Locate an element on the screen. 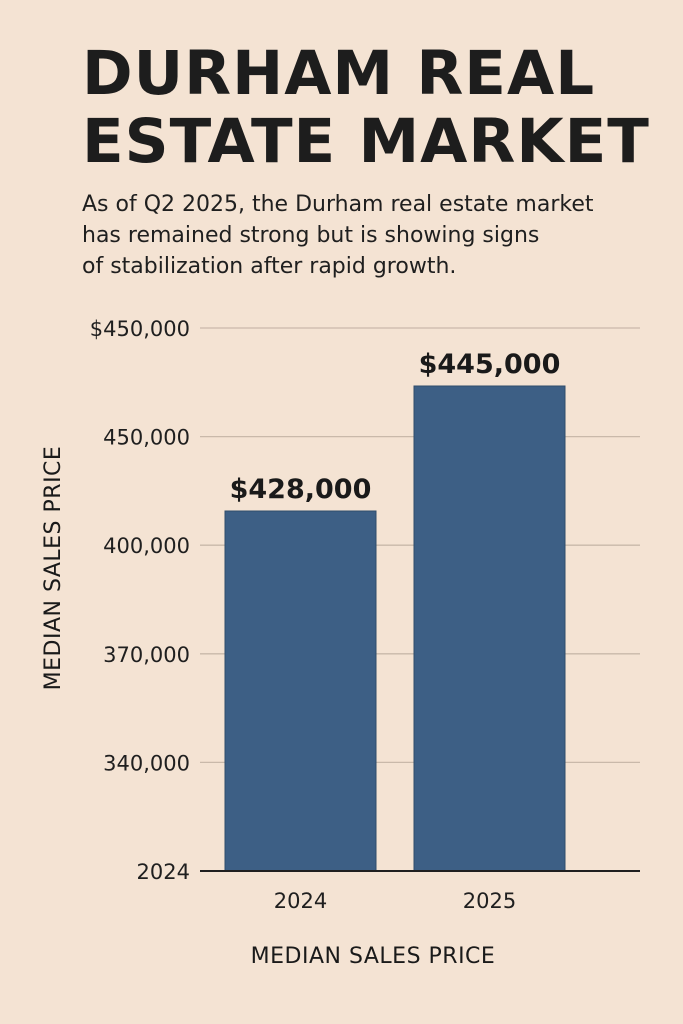 The height and width of the screenshot is (1024, 683). y-tick-label: 340,000 is located at coordinates (146, 763).